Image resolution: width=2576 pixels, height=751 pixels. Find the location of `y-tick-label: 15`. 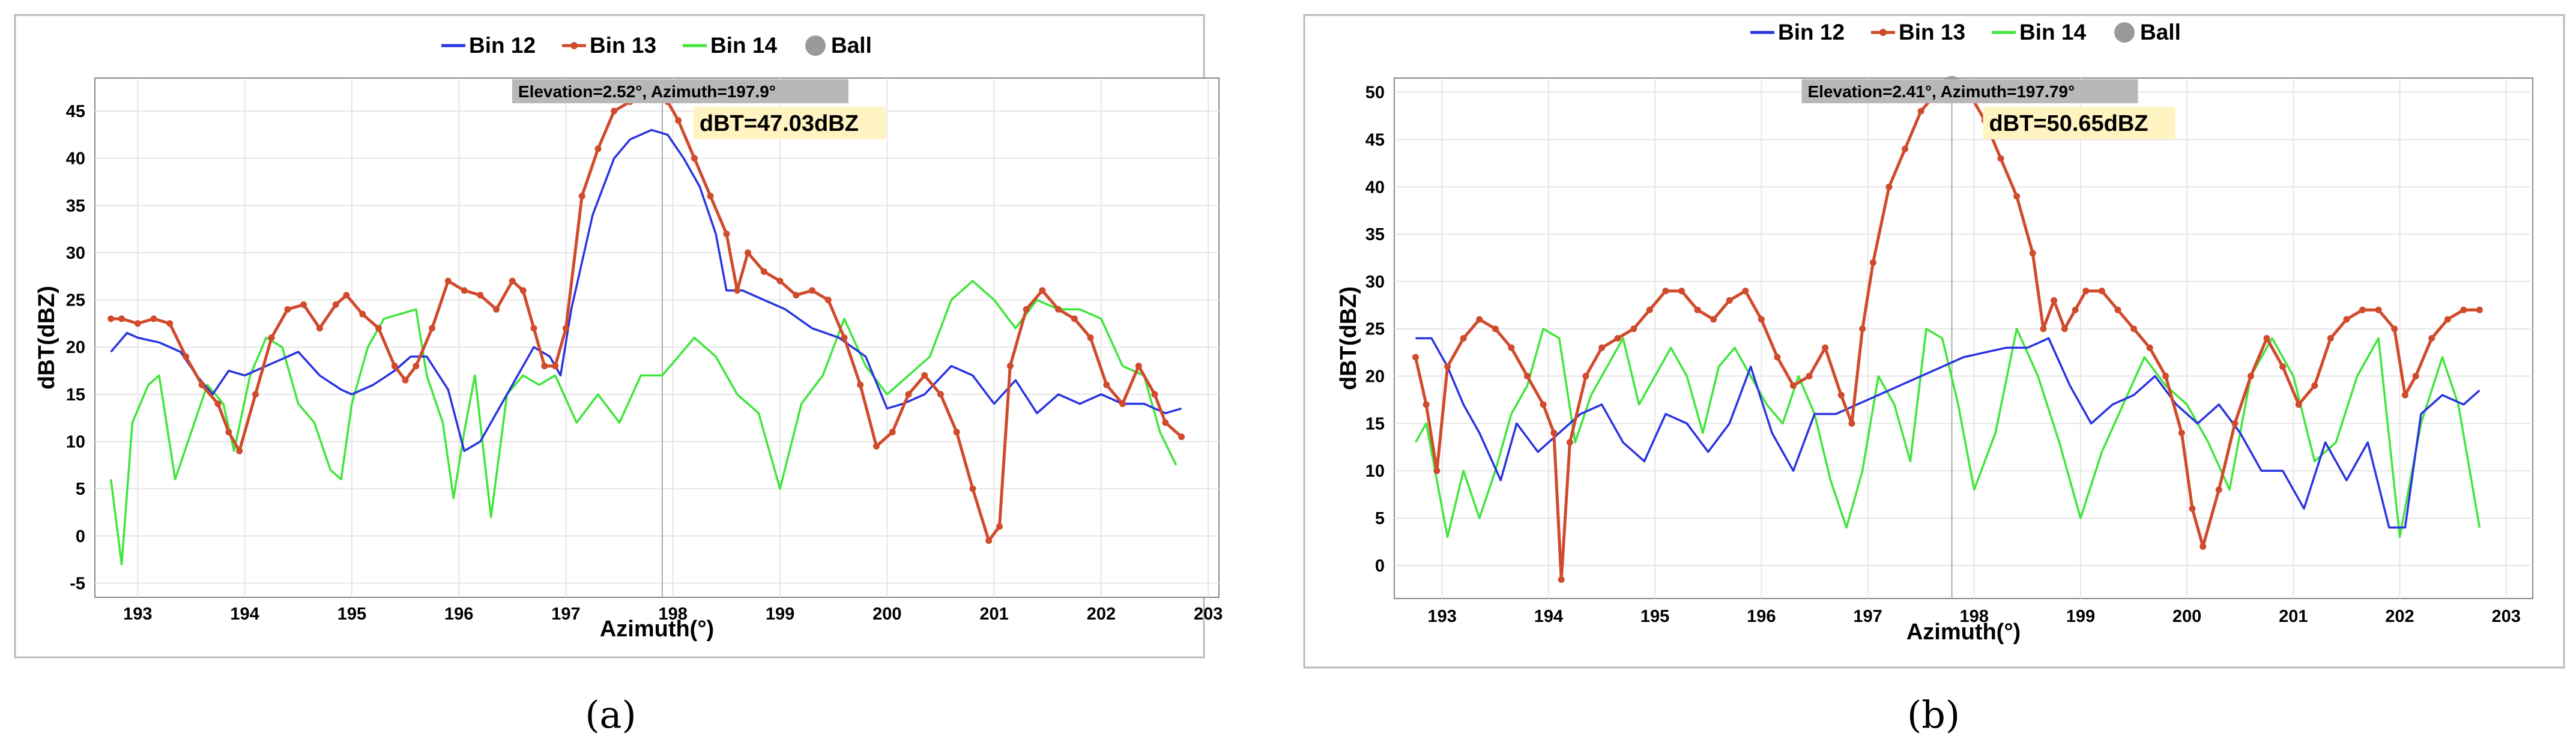

y-tick-label: 15 is located at coordinates (1375, 423).